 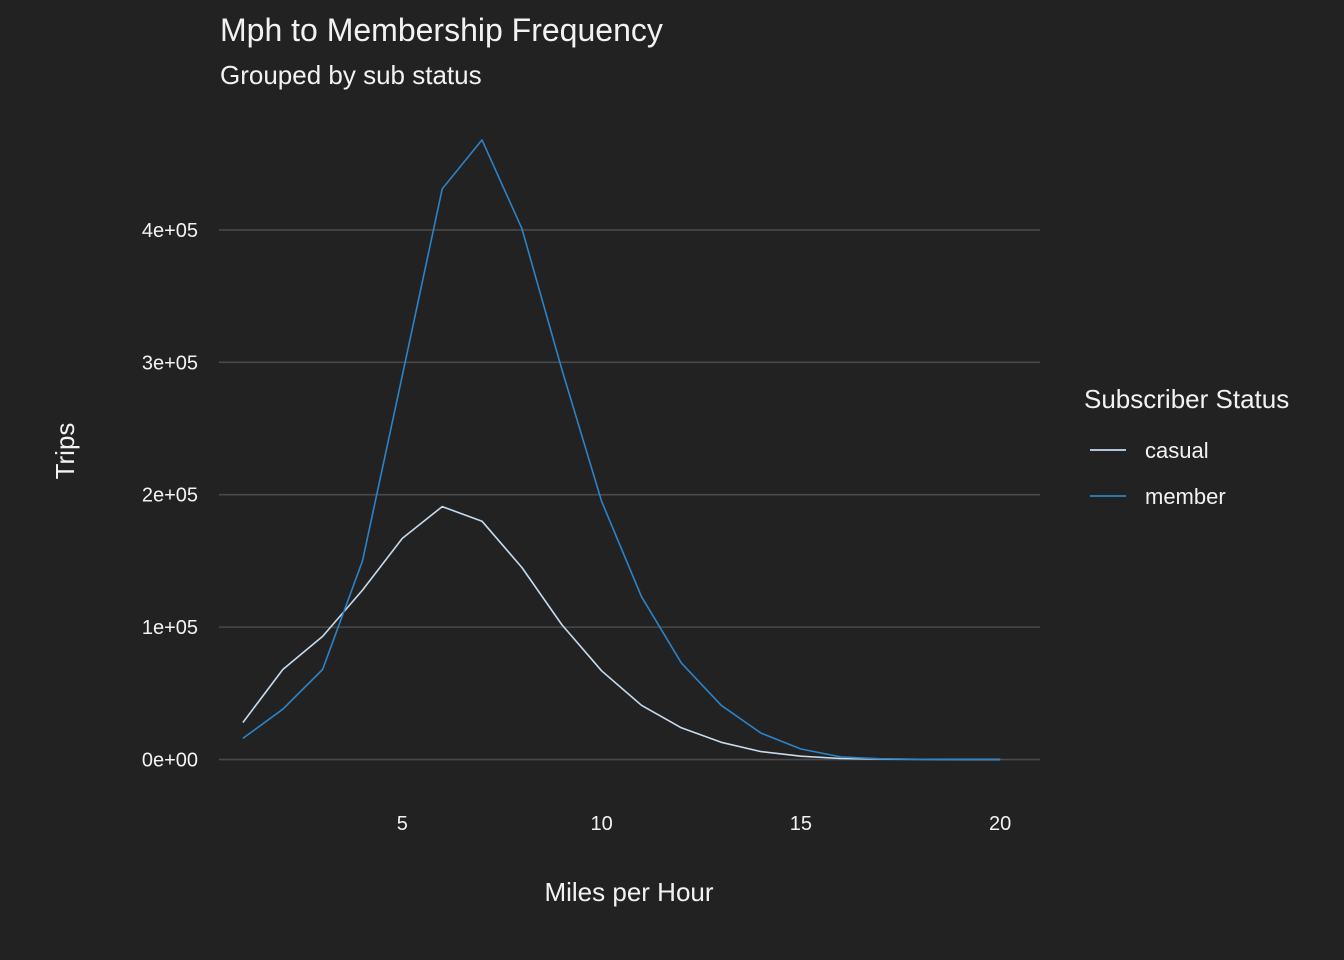 I want to click on chart-title: Mph to Membership Frequency, so click(x=441, y=30).